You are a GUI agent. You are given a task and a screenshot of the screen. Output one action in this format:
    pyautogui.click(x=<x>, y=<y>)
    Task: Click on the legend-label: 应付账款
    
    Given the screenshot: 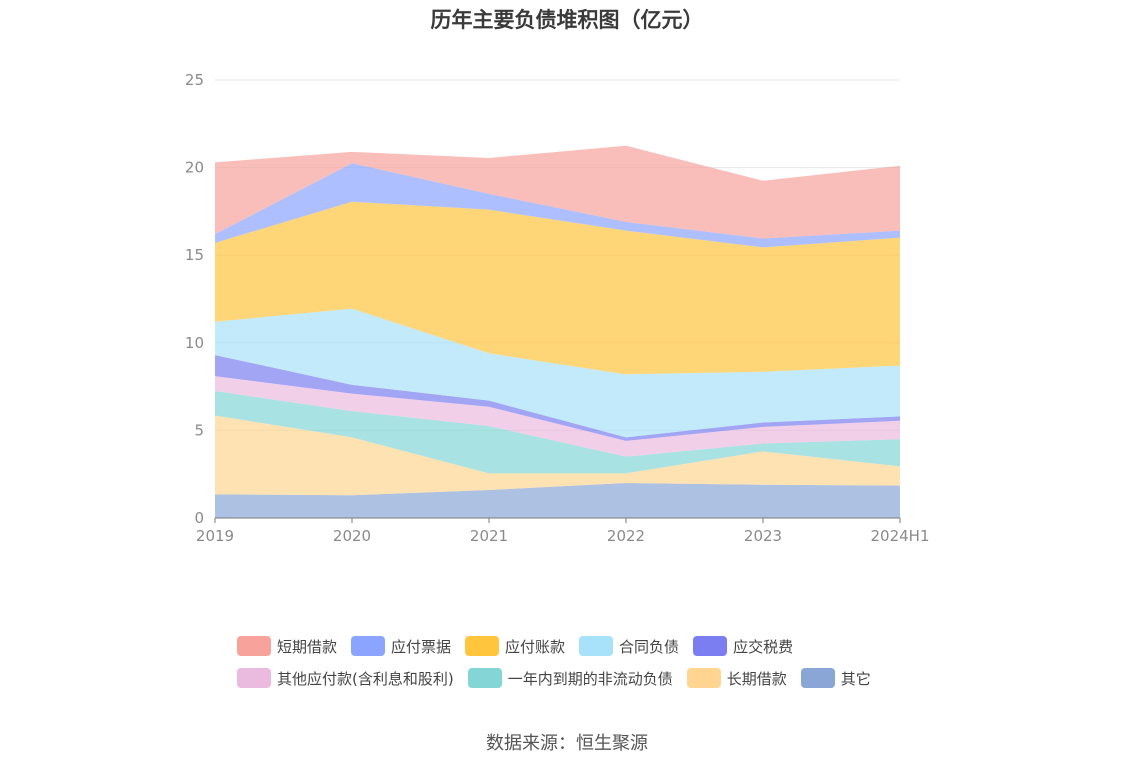 What is the action you would take?
    pyautogui.click(x=535, y=646)
    